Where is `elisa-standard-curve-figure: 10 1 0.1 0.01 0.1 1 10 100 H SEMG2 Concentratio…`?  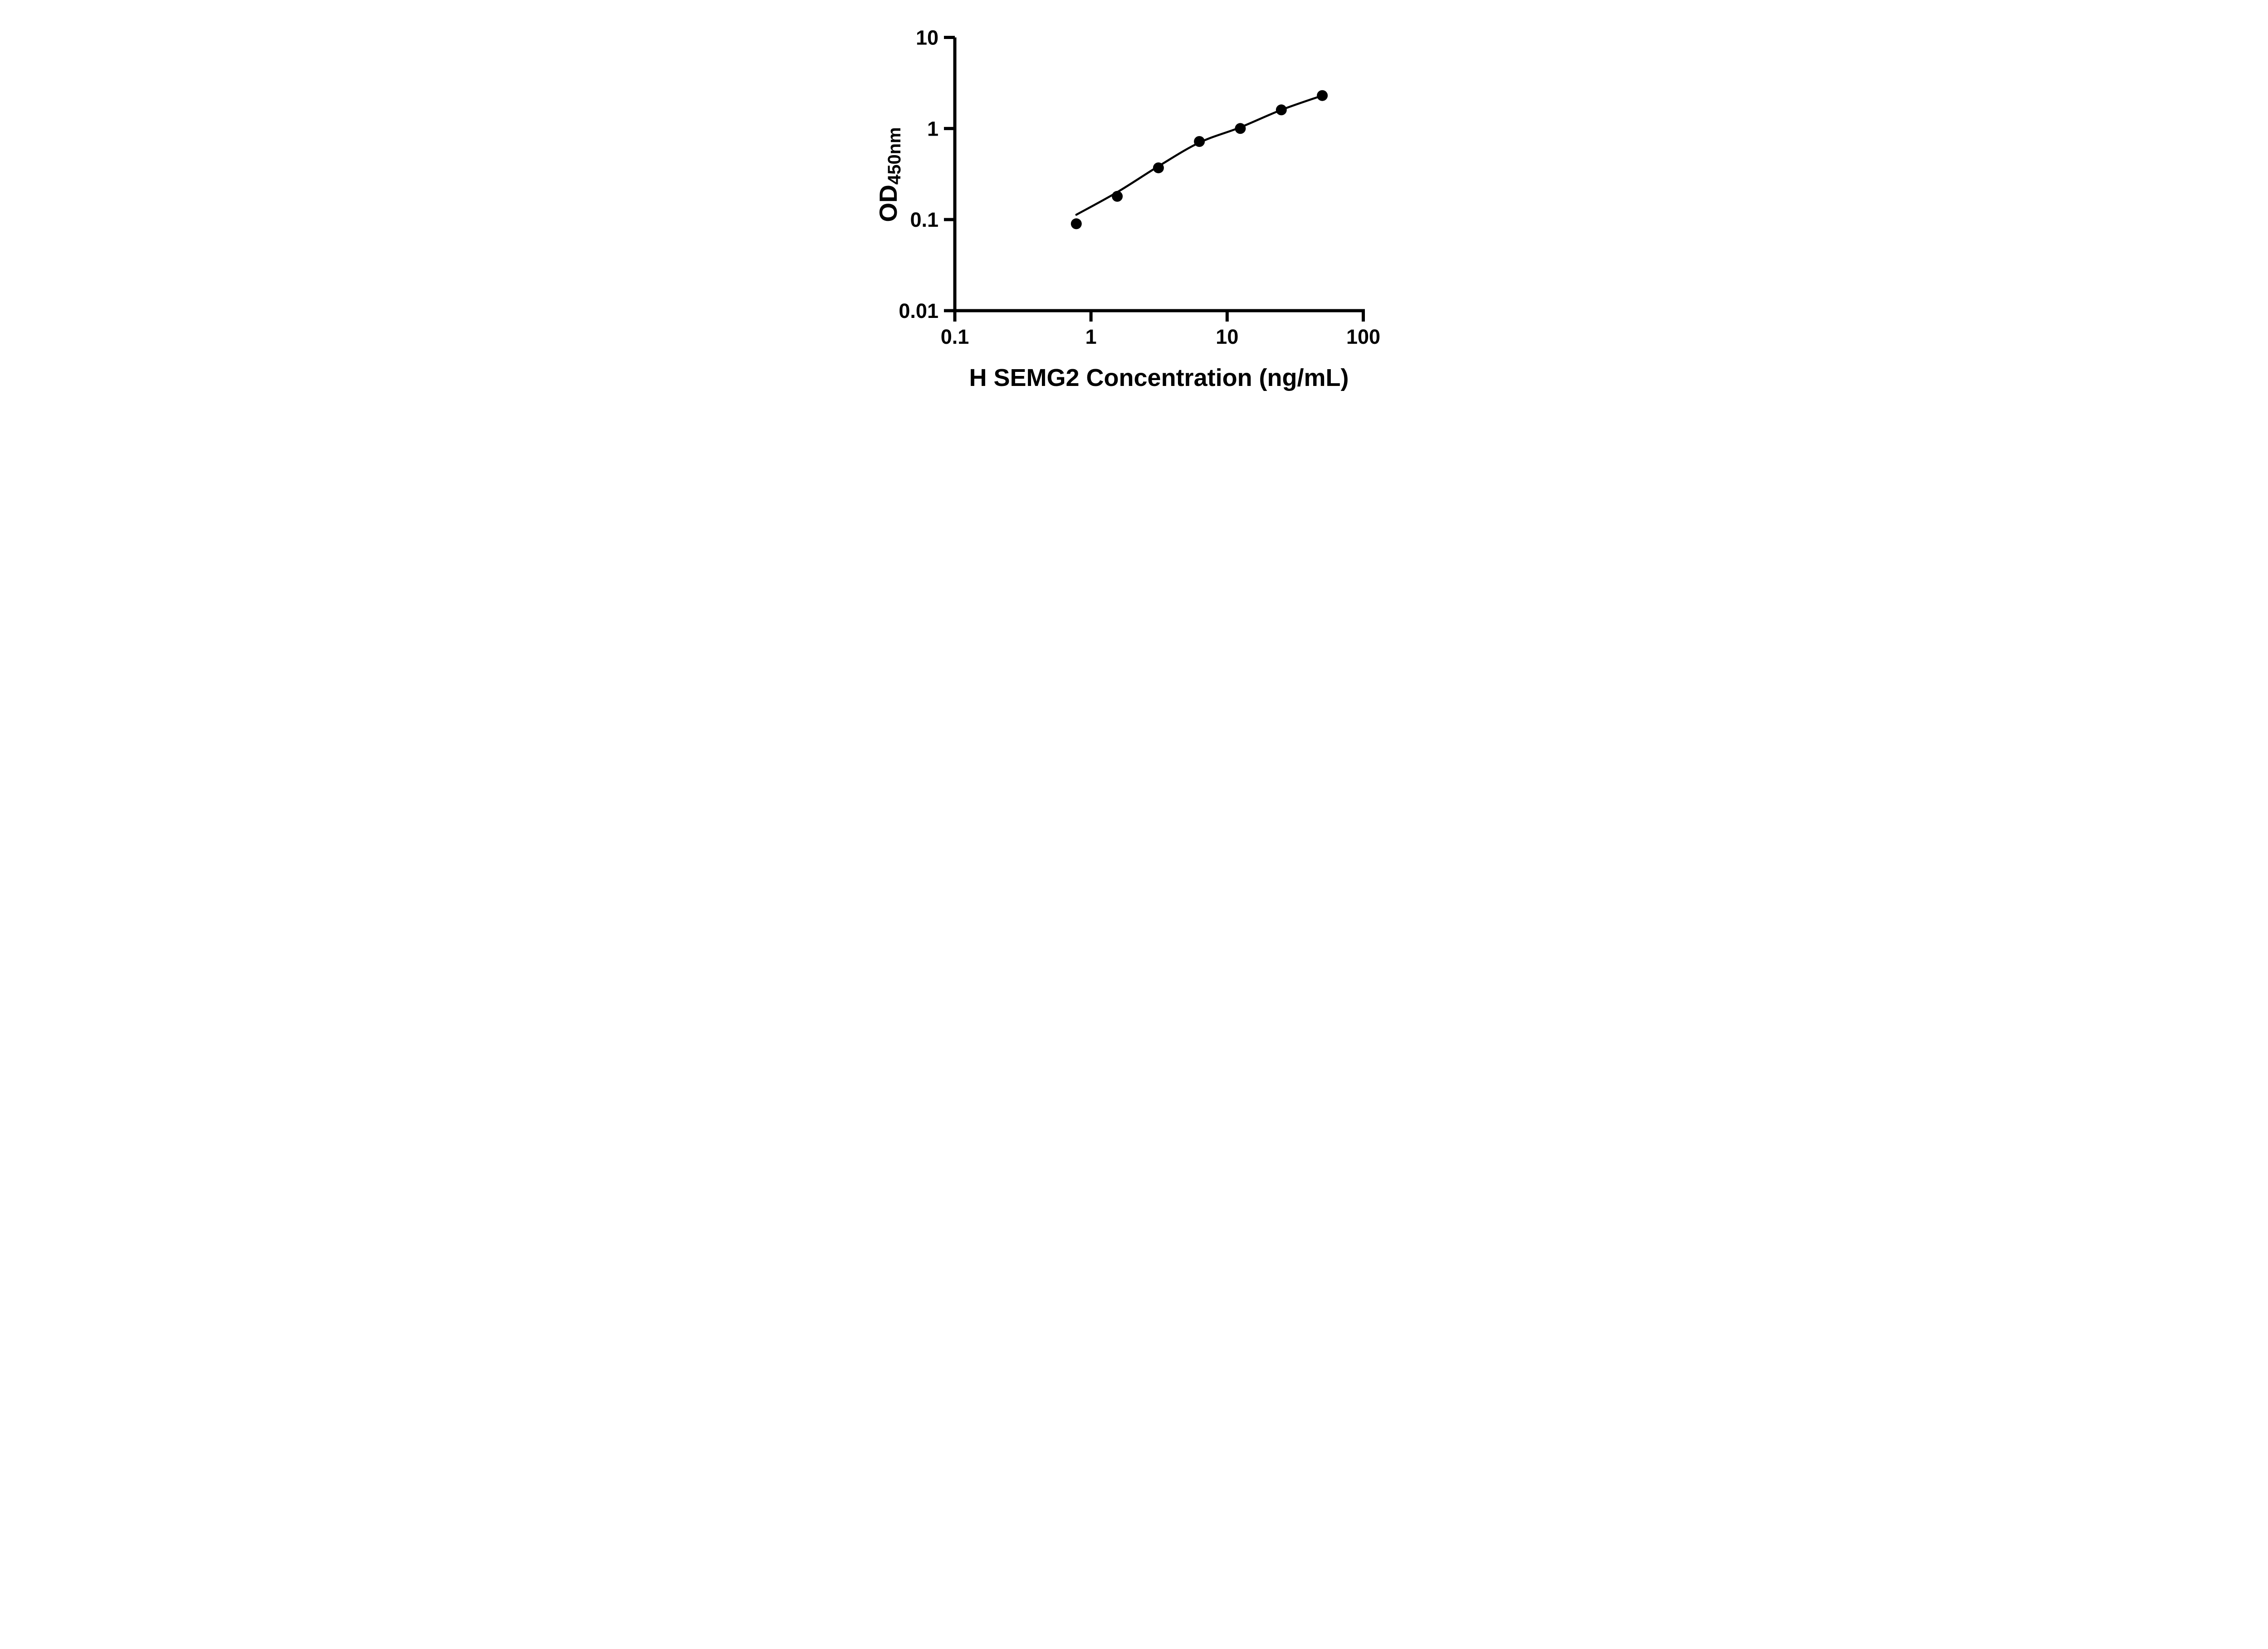 elisa-standard-curve-figure: 10 1 0.1 0.01 0.1 1 10 100 H SEMG2 Concentratio… is located at coordinates (1134, 206).